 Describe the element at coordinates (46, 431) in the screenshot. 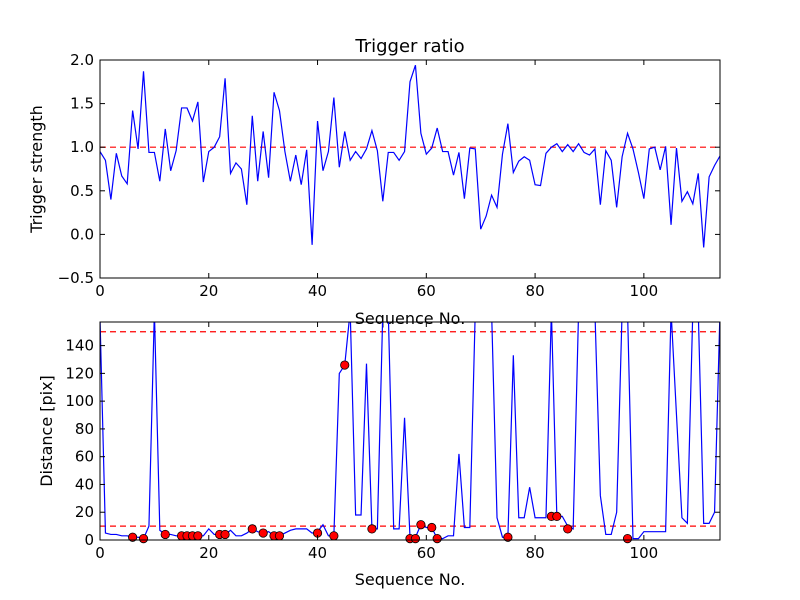

I see `y-axis-label: Distance [pix]` at that location.